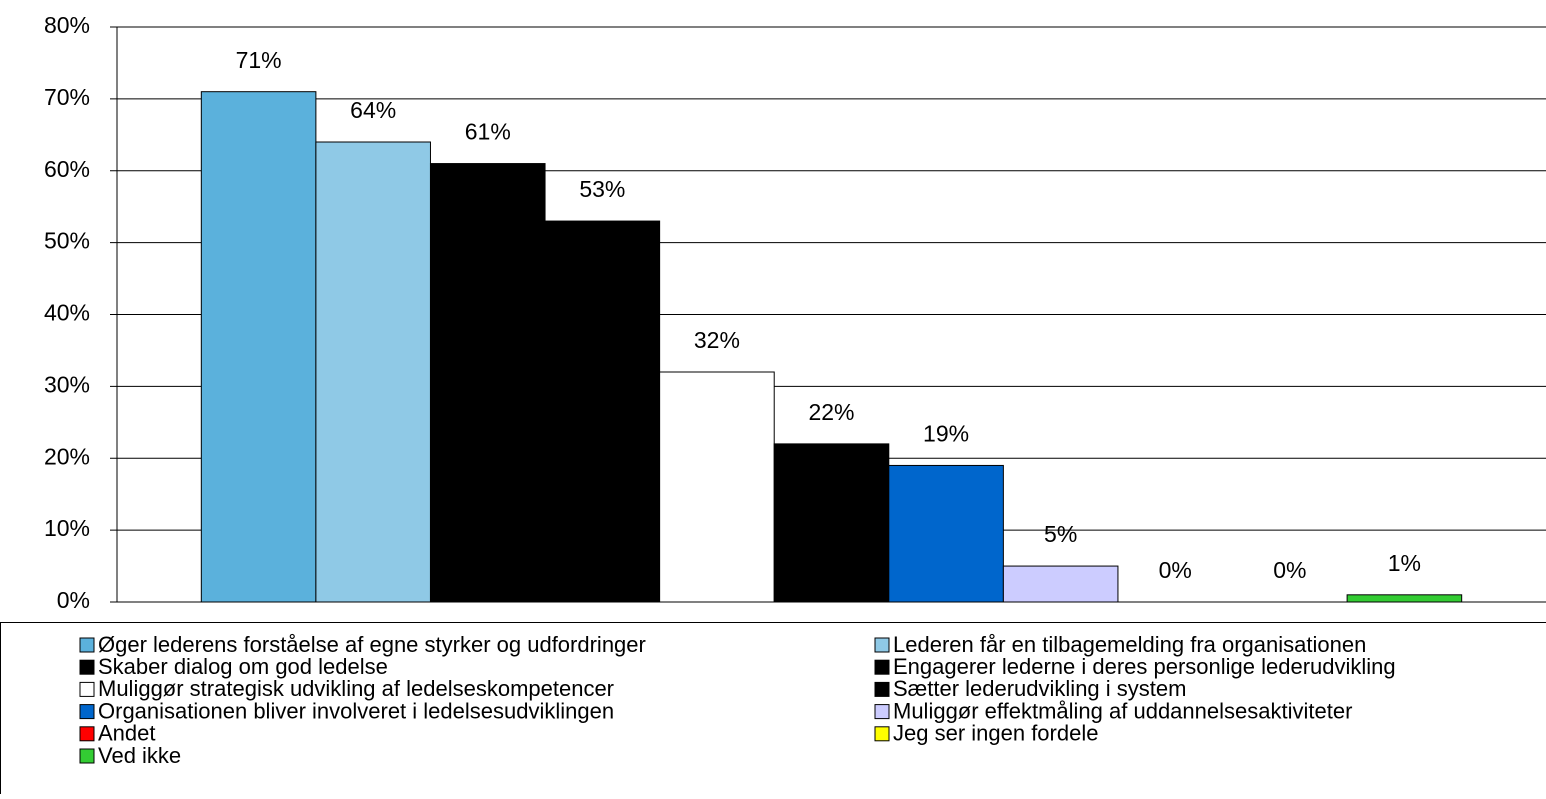  I want to click on value-label: 5%, so click(1060, 534).